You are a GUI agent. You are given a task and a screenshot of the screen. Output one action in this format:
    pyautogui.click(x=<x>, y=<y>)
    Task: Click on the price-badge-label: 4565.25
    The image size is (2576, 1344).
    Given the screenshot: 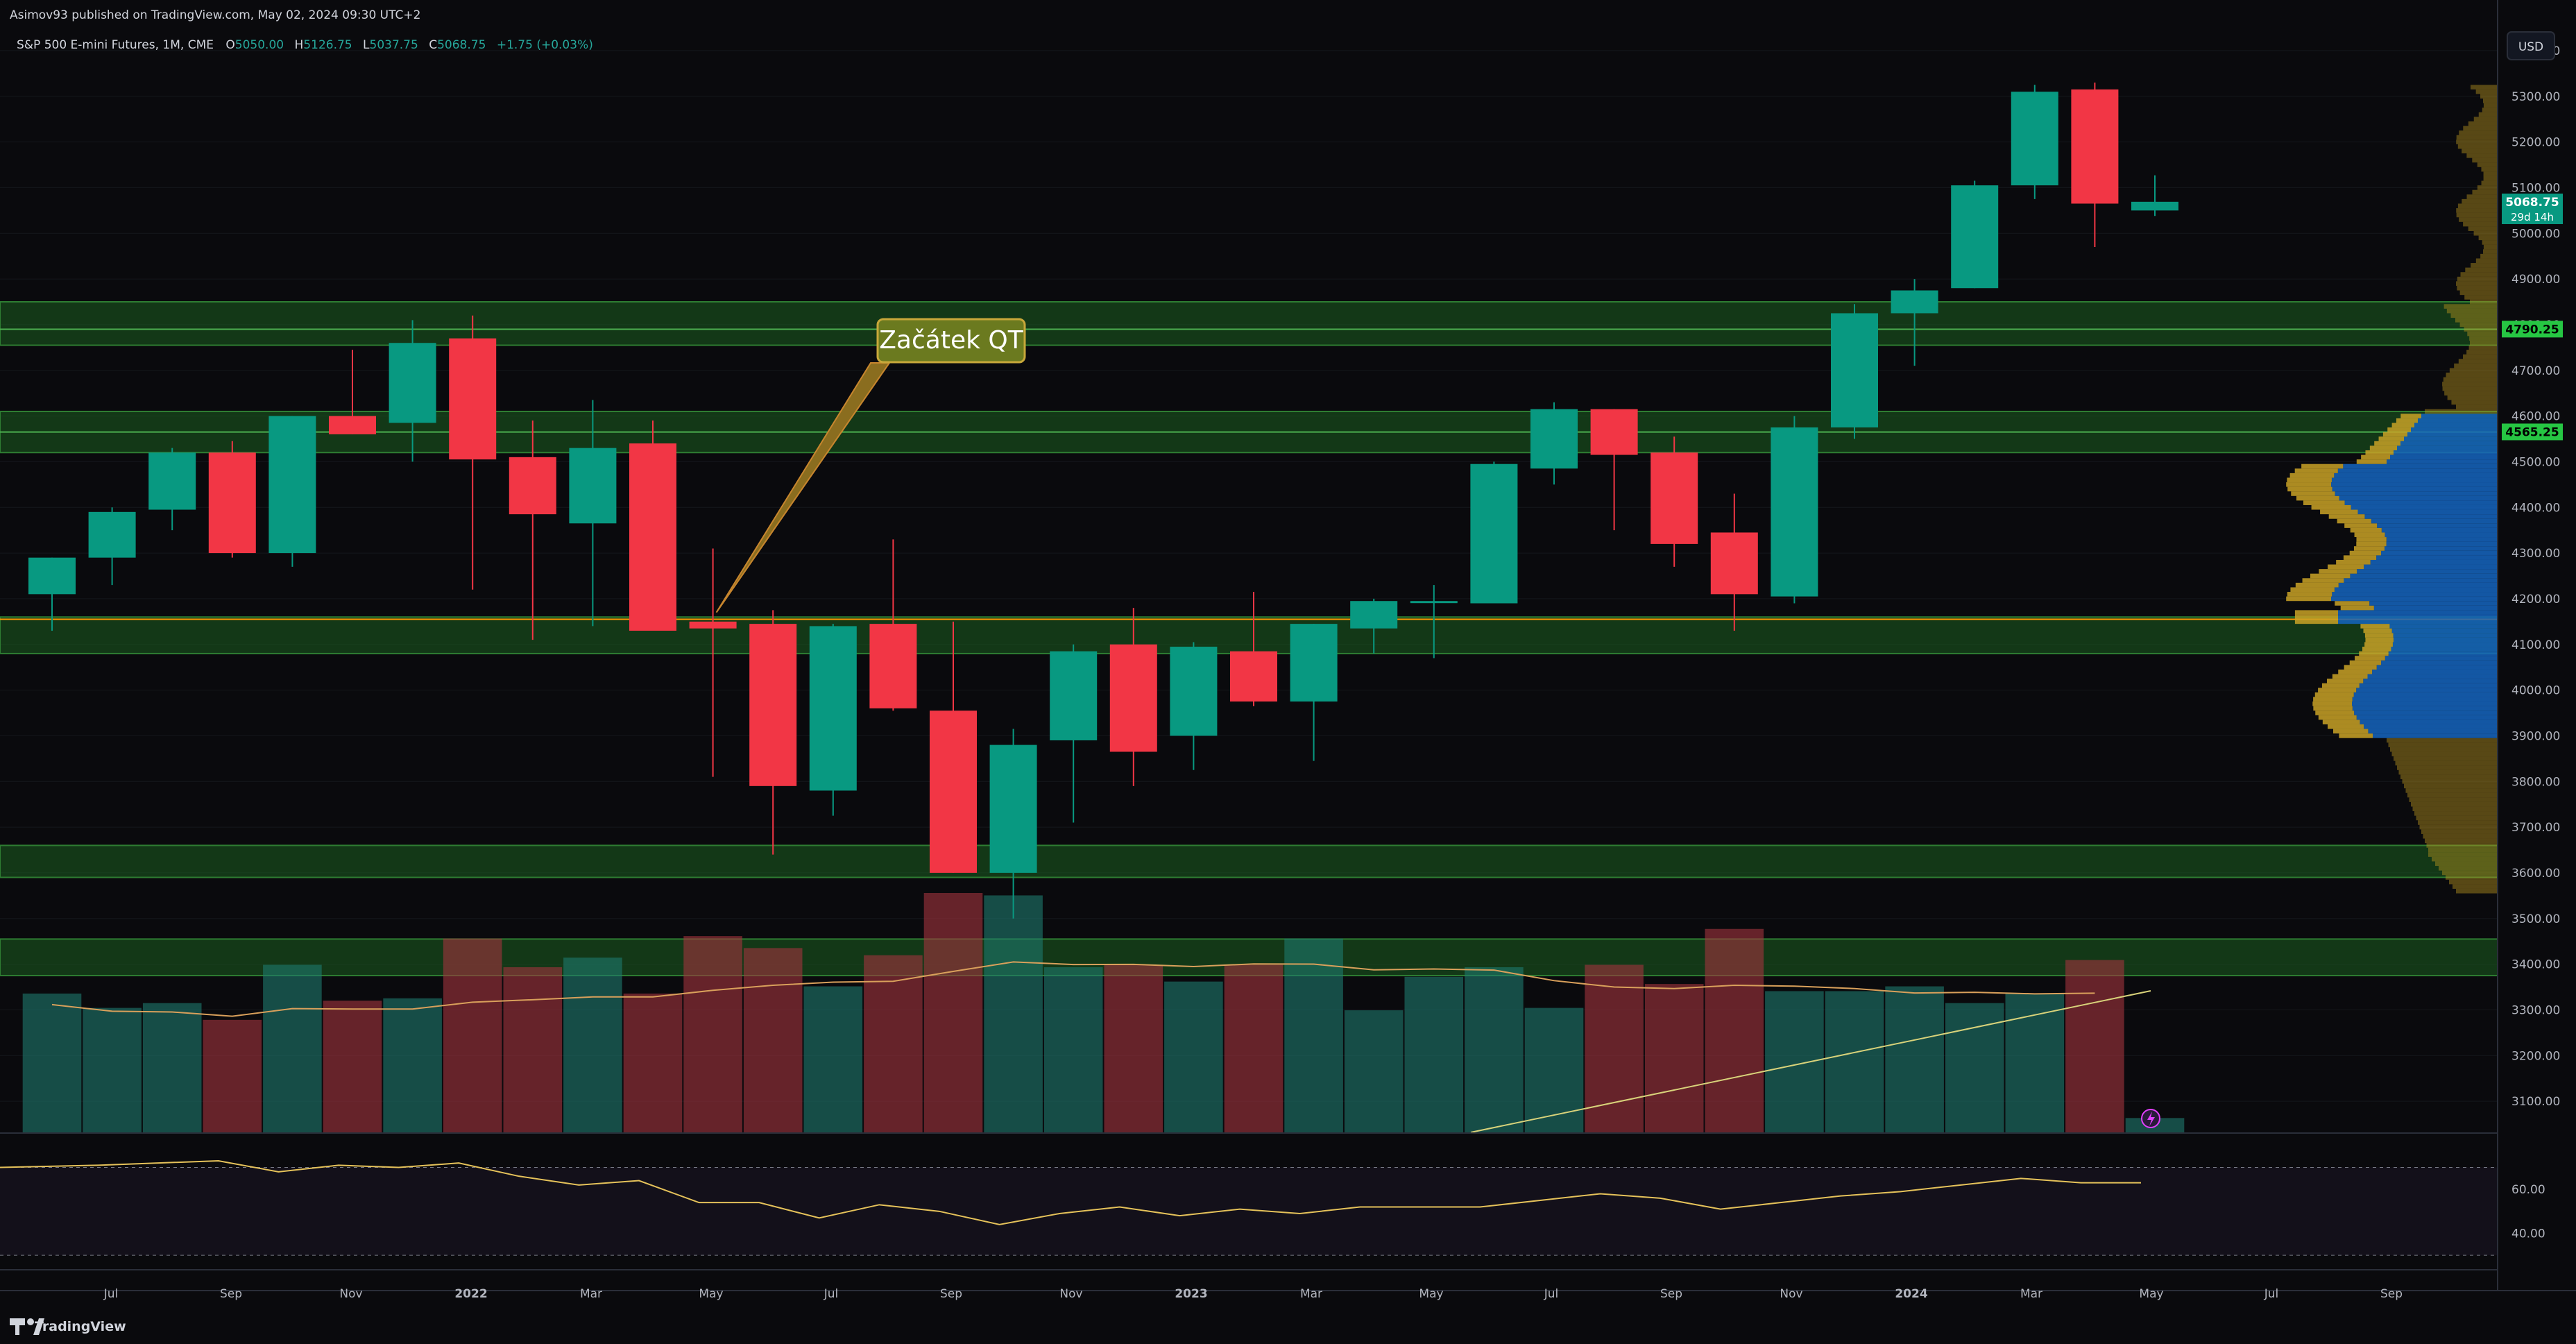 What is the action you would take?
    pyautogui.click(x=2532, y=432)
    